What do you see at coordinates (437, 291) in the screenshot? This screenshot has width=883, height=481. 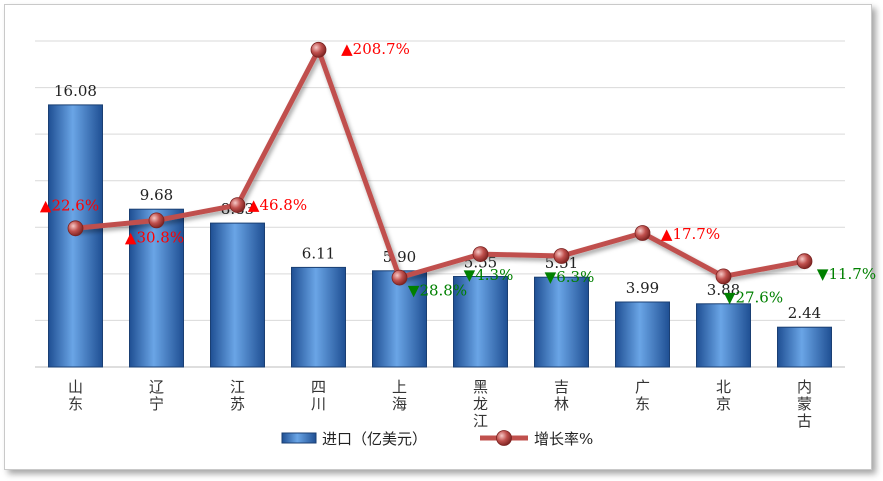 I see `growth-label: ▼28.8%` at bounding box center [437, 291].